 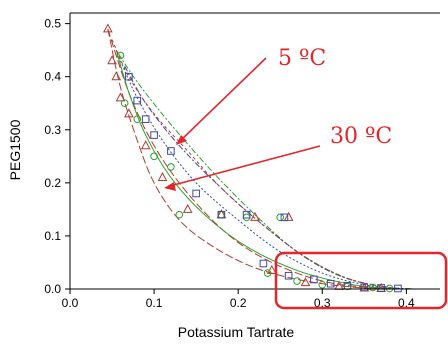 I want to click on annotation-30c-label: 30 ºC, so click(x=361, y=136).